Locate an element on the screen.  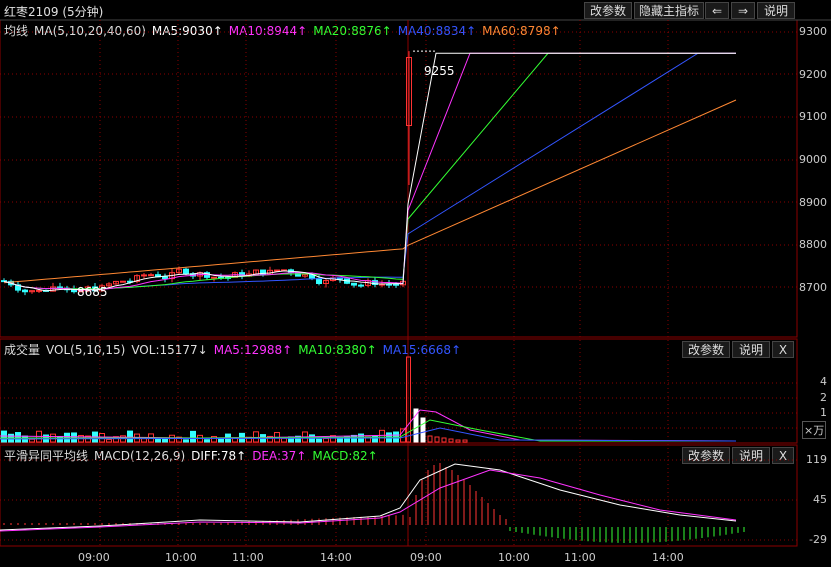
hide-main-indicator-button: 隐藏主指标 is located at coordinates (669, 10).